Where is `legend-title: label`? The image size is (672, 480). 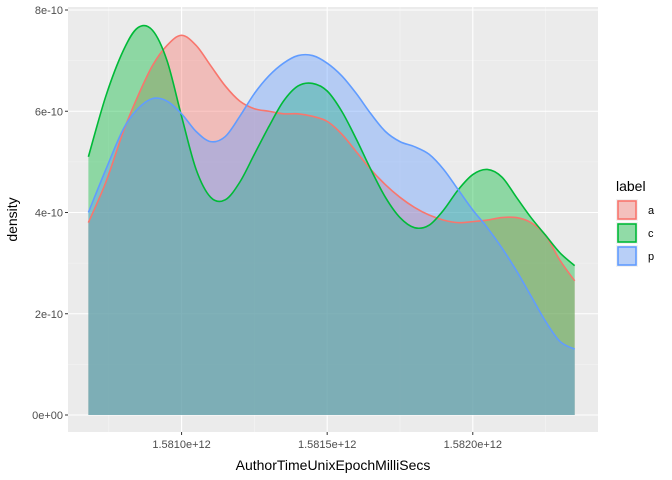 legend-title: label is located at coordinates (631, 186).